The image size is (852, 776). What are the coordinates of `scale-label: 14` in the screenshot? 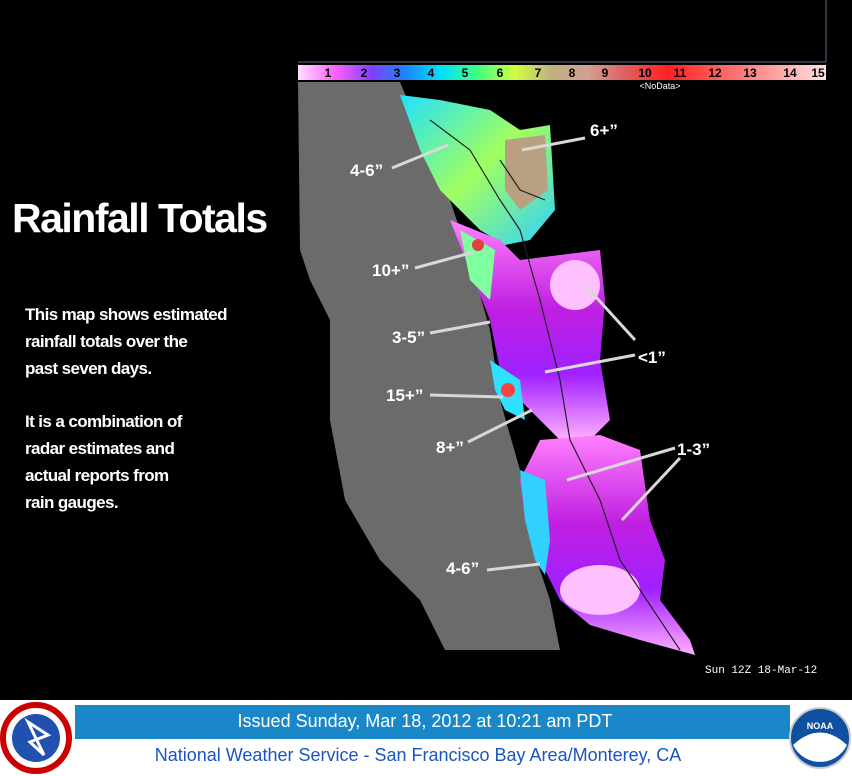 It's located at (790, 73).